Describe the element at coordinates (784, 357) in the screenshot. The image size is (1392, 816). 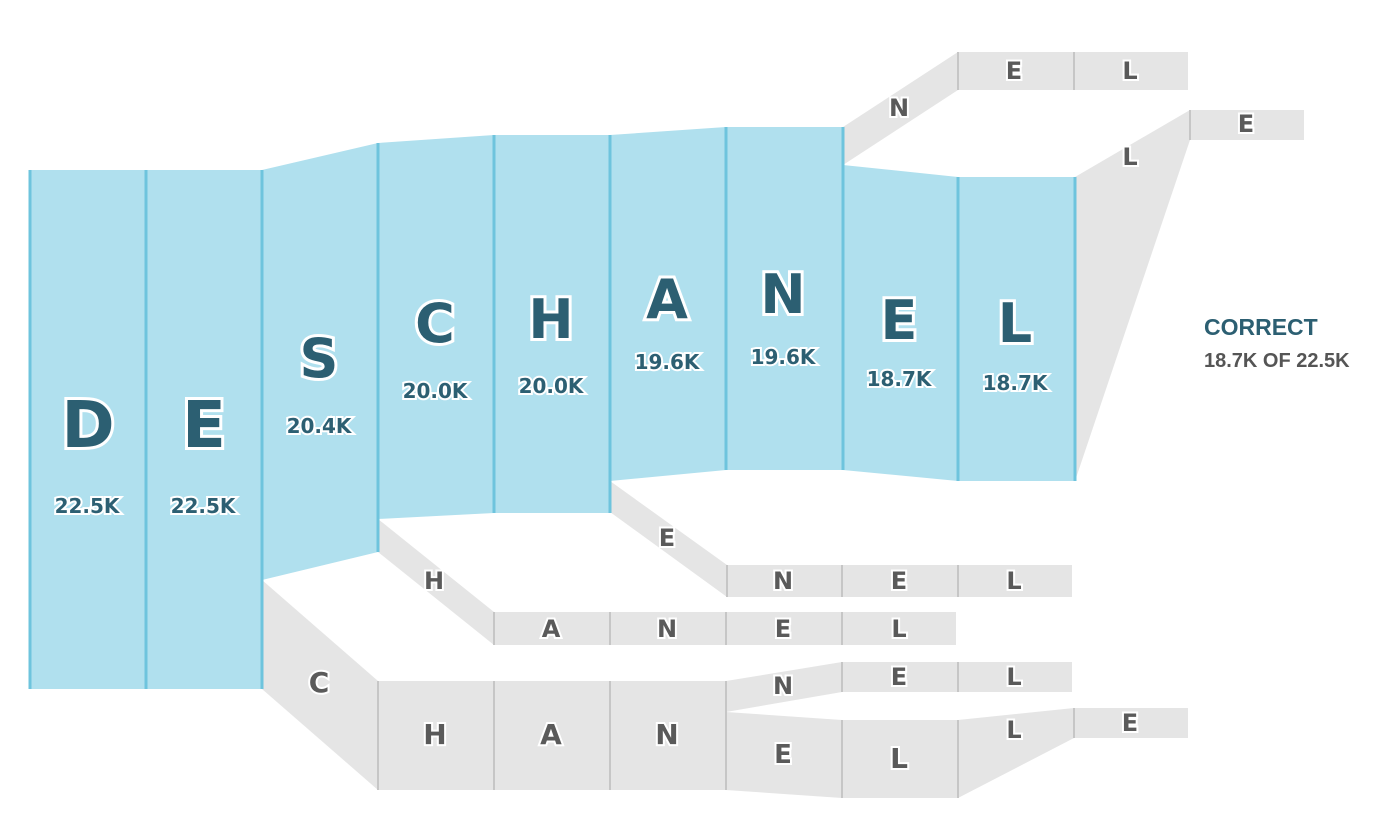
I see `count-n: 19.6K` at that location.